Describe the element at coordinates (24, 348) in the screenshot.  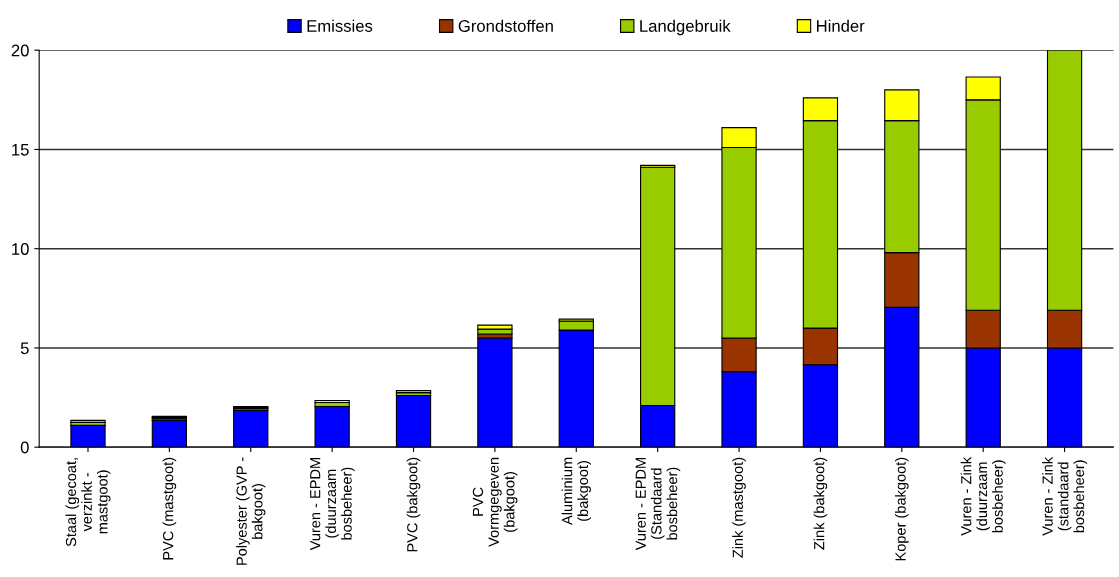
I see `y-tick-label: 5` at that location.